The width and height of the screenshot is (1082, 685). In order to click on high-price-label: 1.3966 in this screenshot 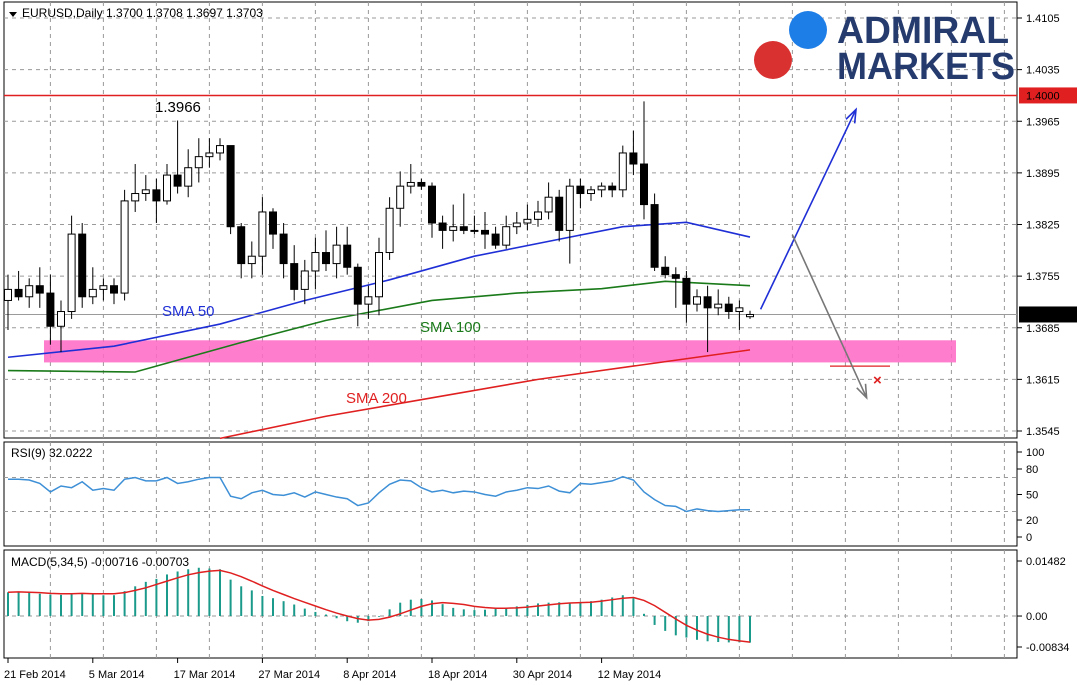, I will do `click(178, 107)`.